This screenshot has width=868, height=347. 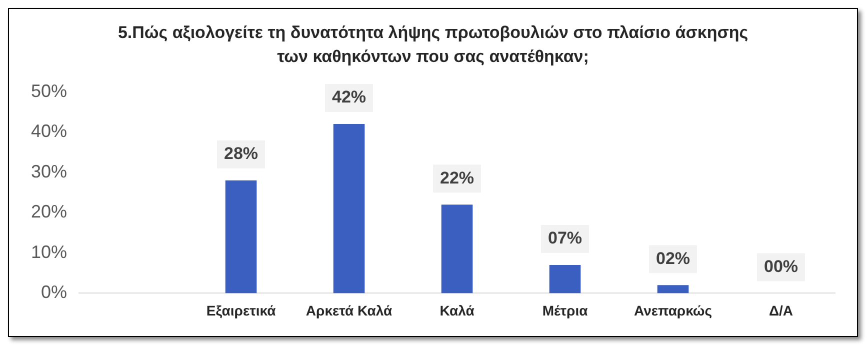 I want to click on x-tick-label: Δ/Α, so click(x=781, y=310).